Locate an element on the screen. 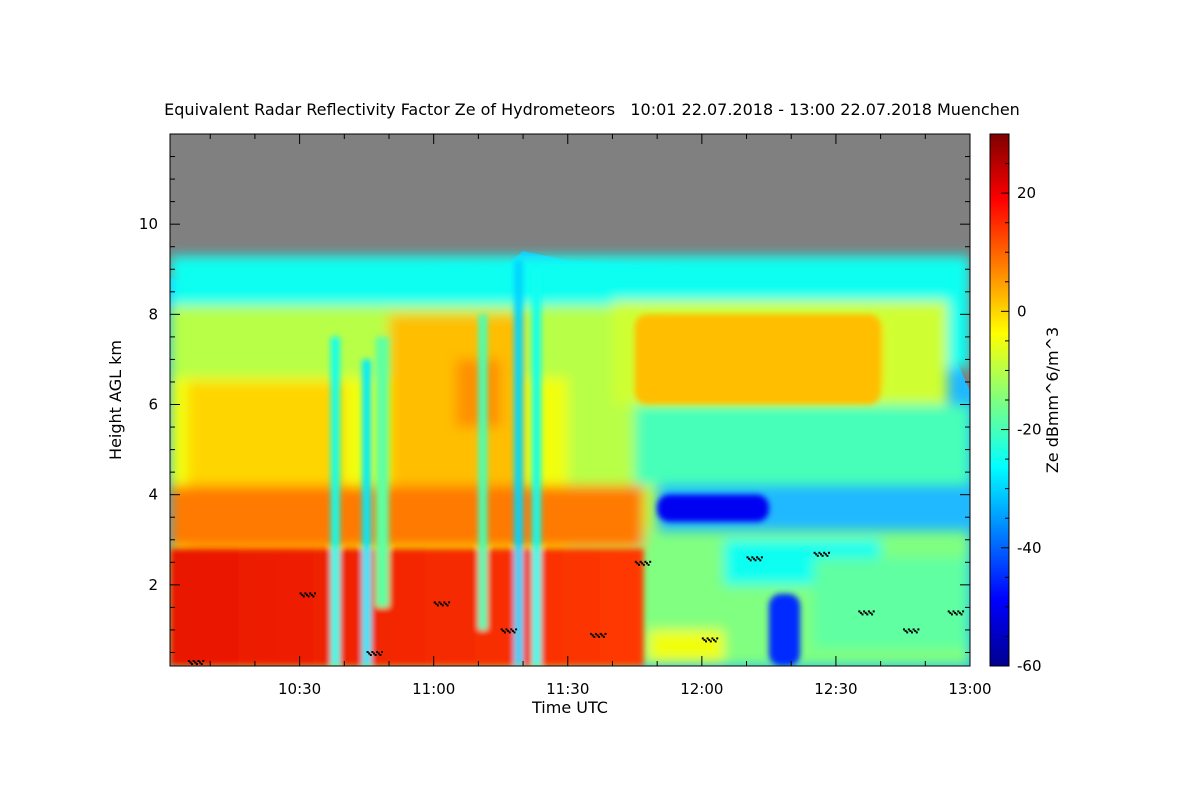 This screenshot has width=1200, height=800. y-tick-label: 10 is located at coordinates (148, 224).